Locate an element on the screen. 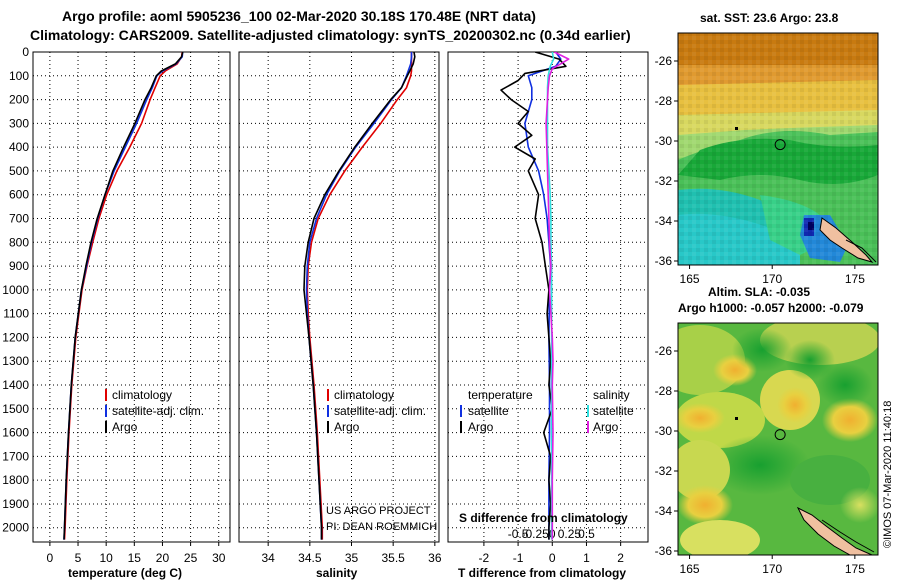 This screenshot has height=580, width=900. s-difference-axis-label: S difference from climatology is located at coordinates (543, 518).